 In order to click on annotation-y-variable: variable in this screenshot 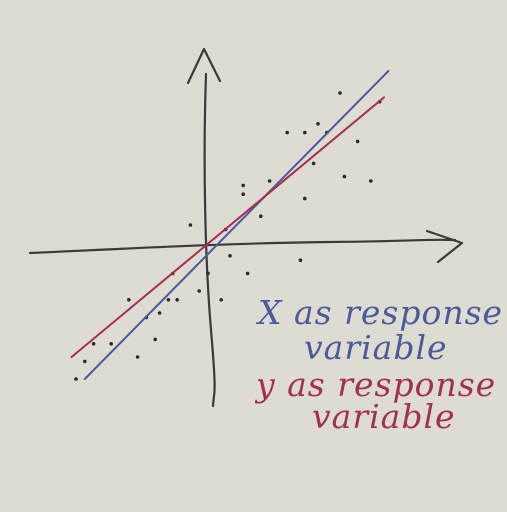, I will do `click(384, 416)`.